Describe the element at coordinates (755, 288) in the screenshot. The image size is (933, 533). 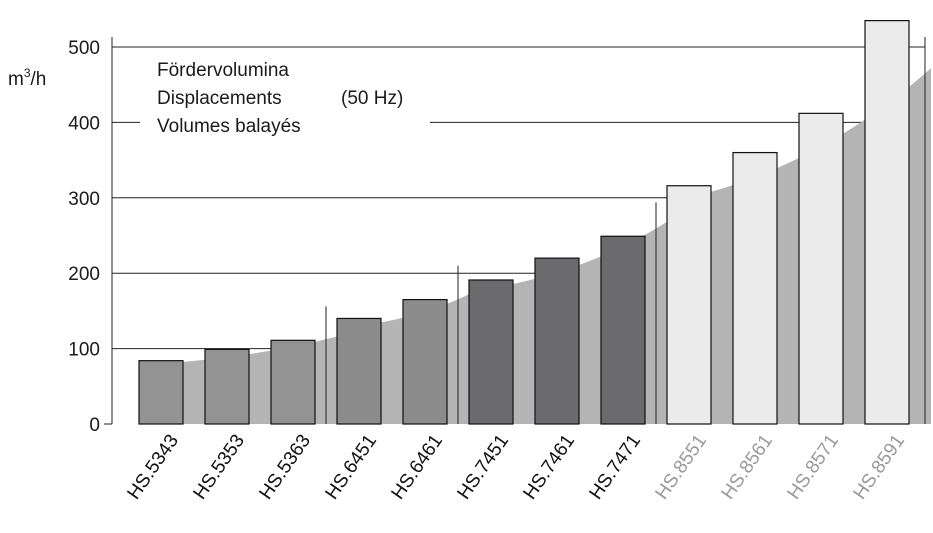
I see `bar-HS.8561` at that location.